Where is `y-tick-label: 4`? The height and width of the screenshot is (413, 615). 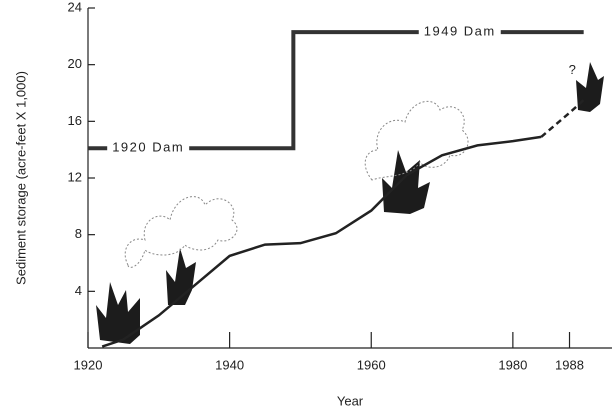 y-tick-label: 4 is located at coordinates (78, 290).